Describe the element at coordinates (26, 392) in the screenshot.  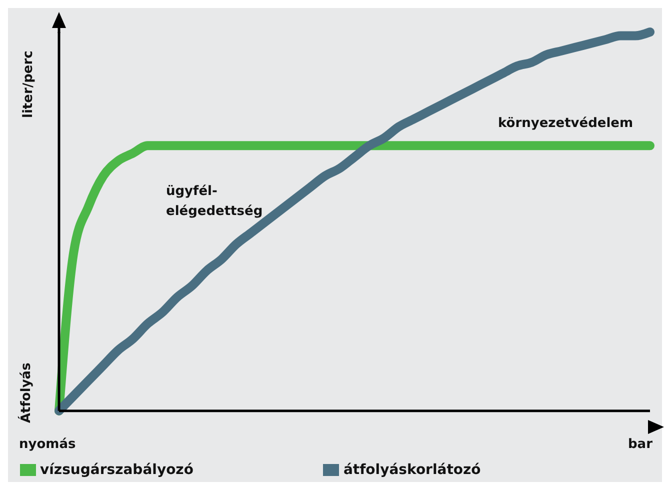
I see `y-axis-title: Átfolyás` at that location.